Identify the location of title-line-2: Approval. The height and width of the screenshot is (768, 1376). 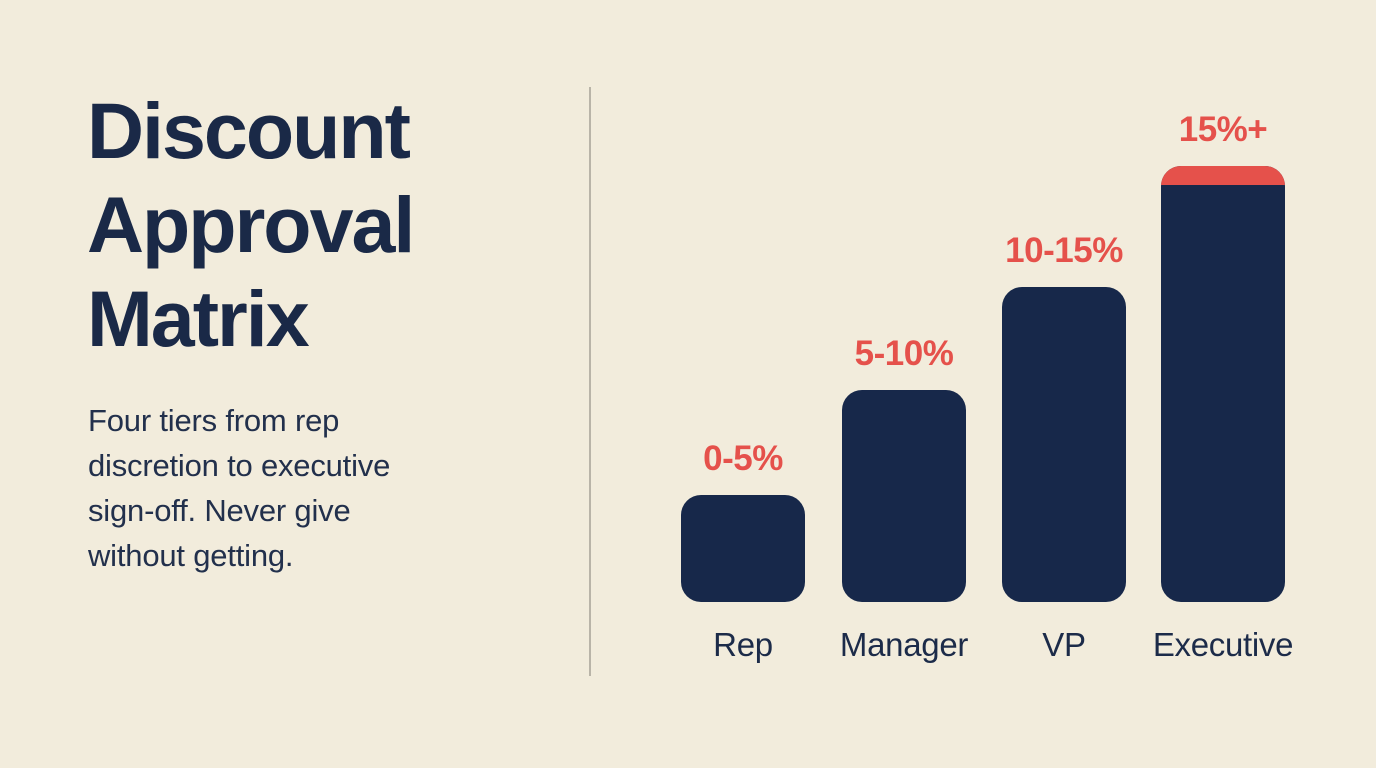
(251, 224).